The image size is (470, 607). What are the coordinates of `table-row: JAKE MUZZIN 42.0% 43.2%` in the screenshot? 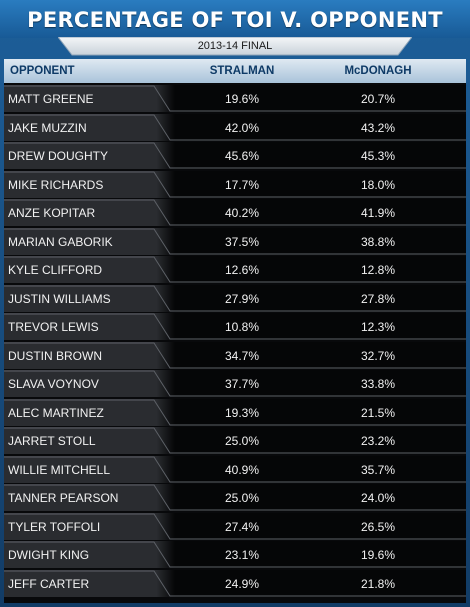 It's located at (235, 128).